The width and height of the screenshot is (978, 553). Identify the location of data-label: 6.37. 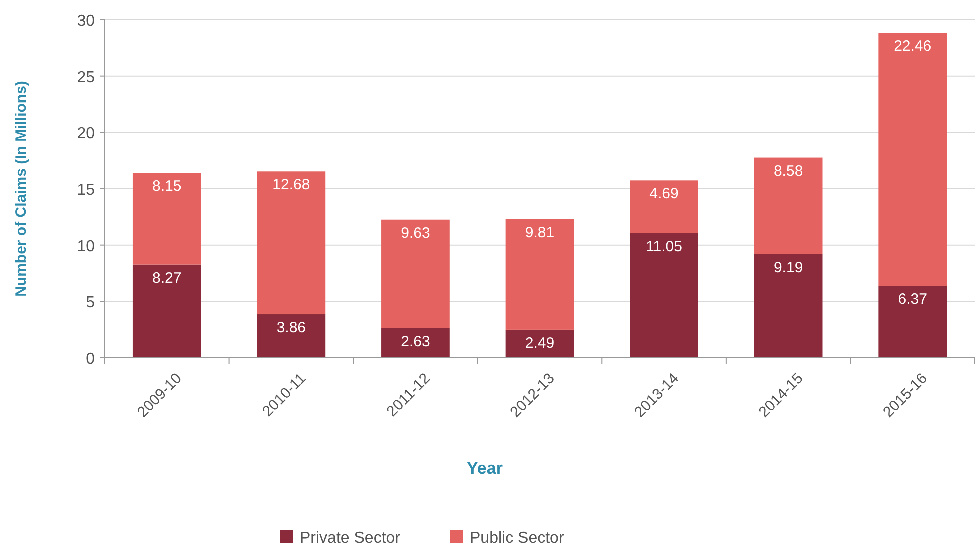
(913, 299).